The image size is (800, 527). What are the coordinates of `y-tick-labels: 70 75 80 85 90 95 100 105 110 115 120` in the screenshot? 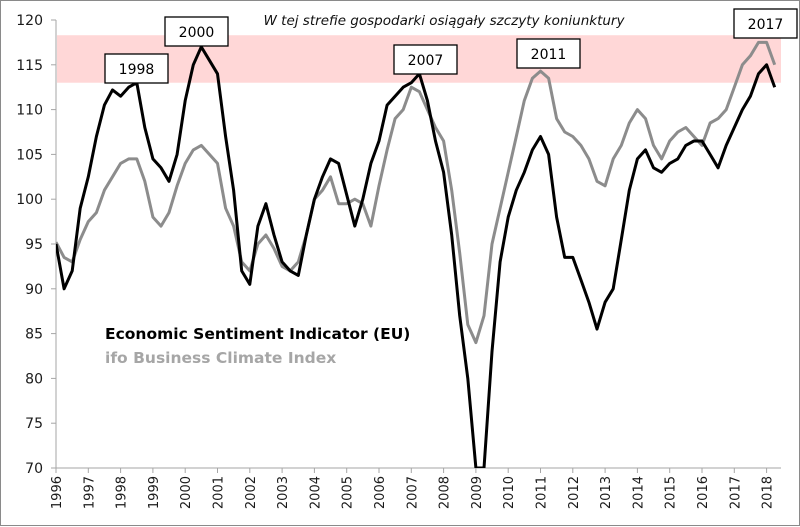 It's located at (29, 245).